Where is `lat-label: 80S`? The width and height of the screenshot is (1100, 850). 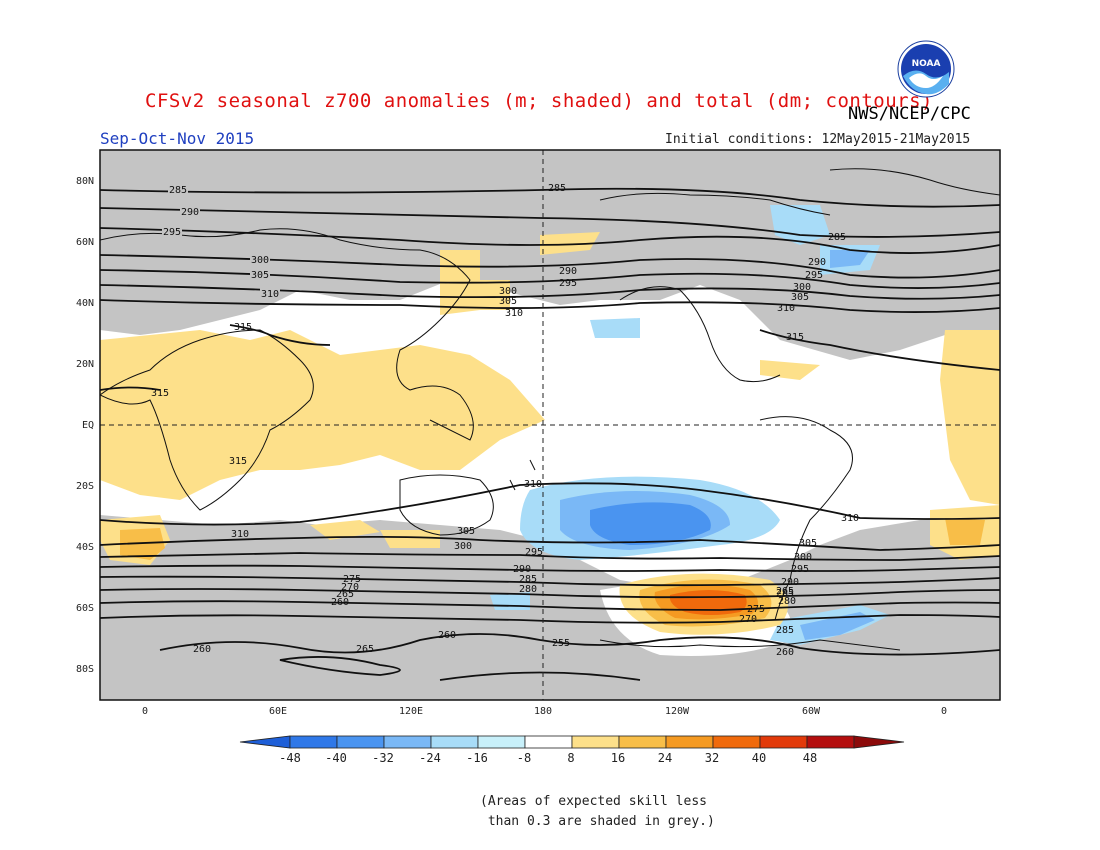
lat-label: 80S is located at coordinates (85, 669).